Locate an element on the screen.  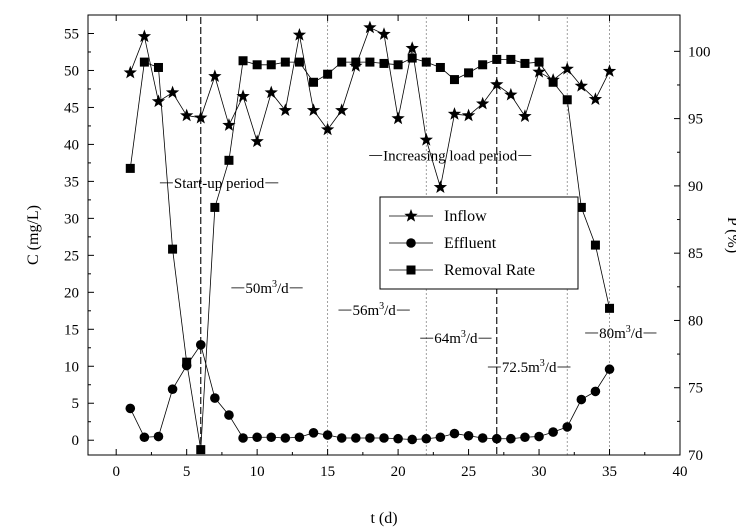
y-left-tick-label: 5 is located at coordinates (76, 404).